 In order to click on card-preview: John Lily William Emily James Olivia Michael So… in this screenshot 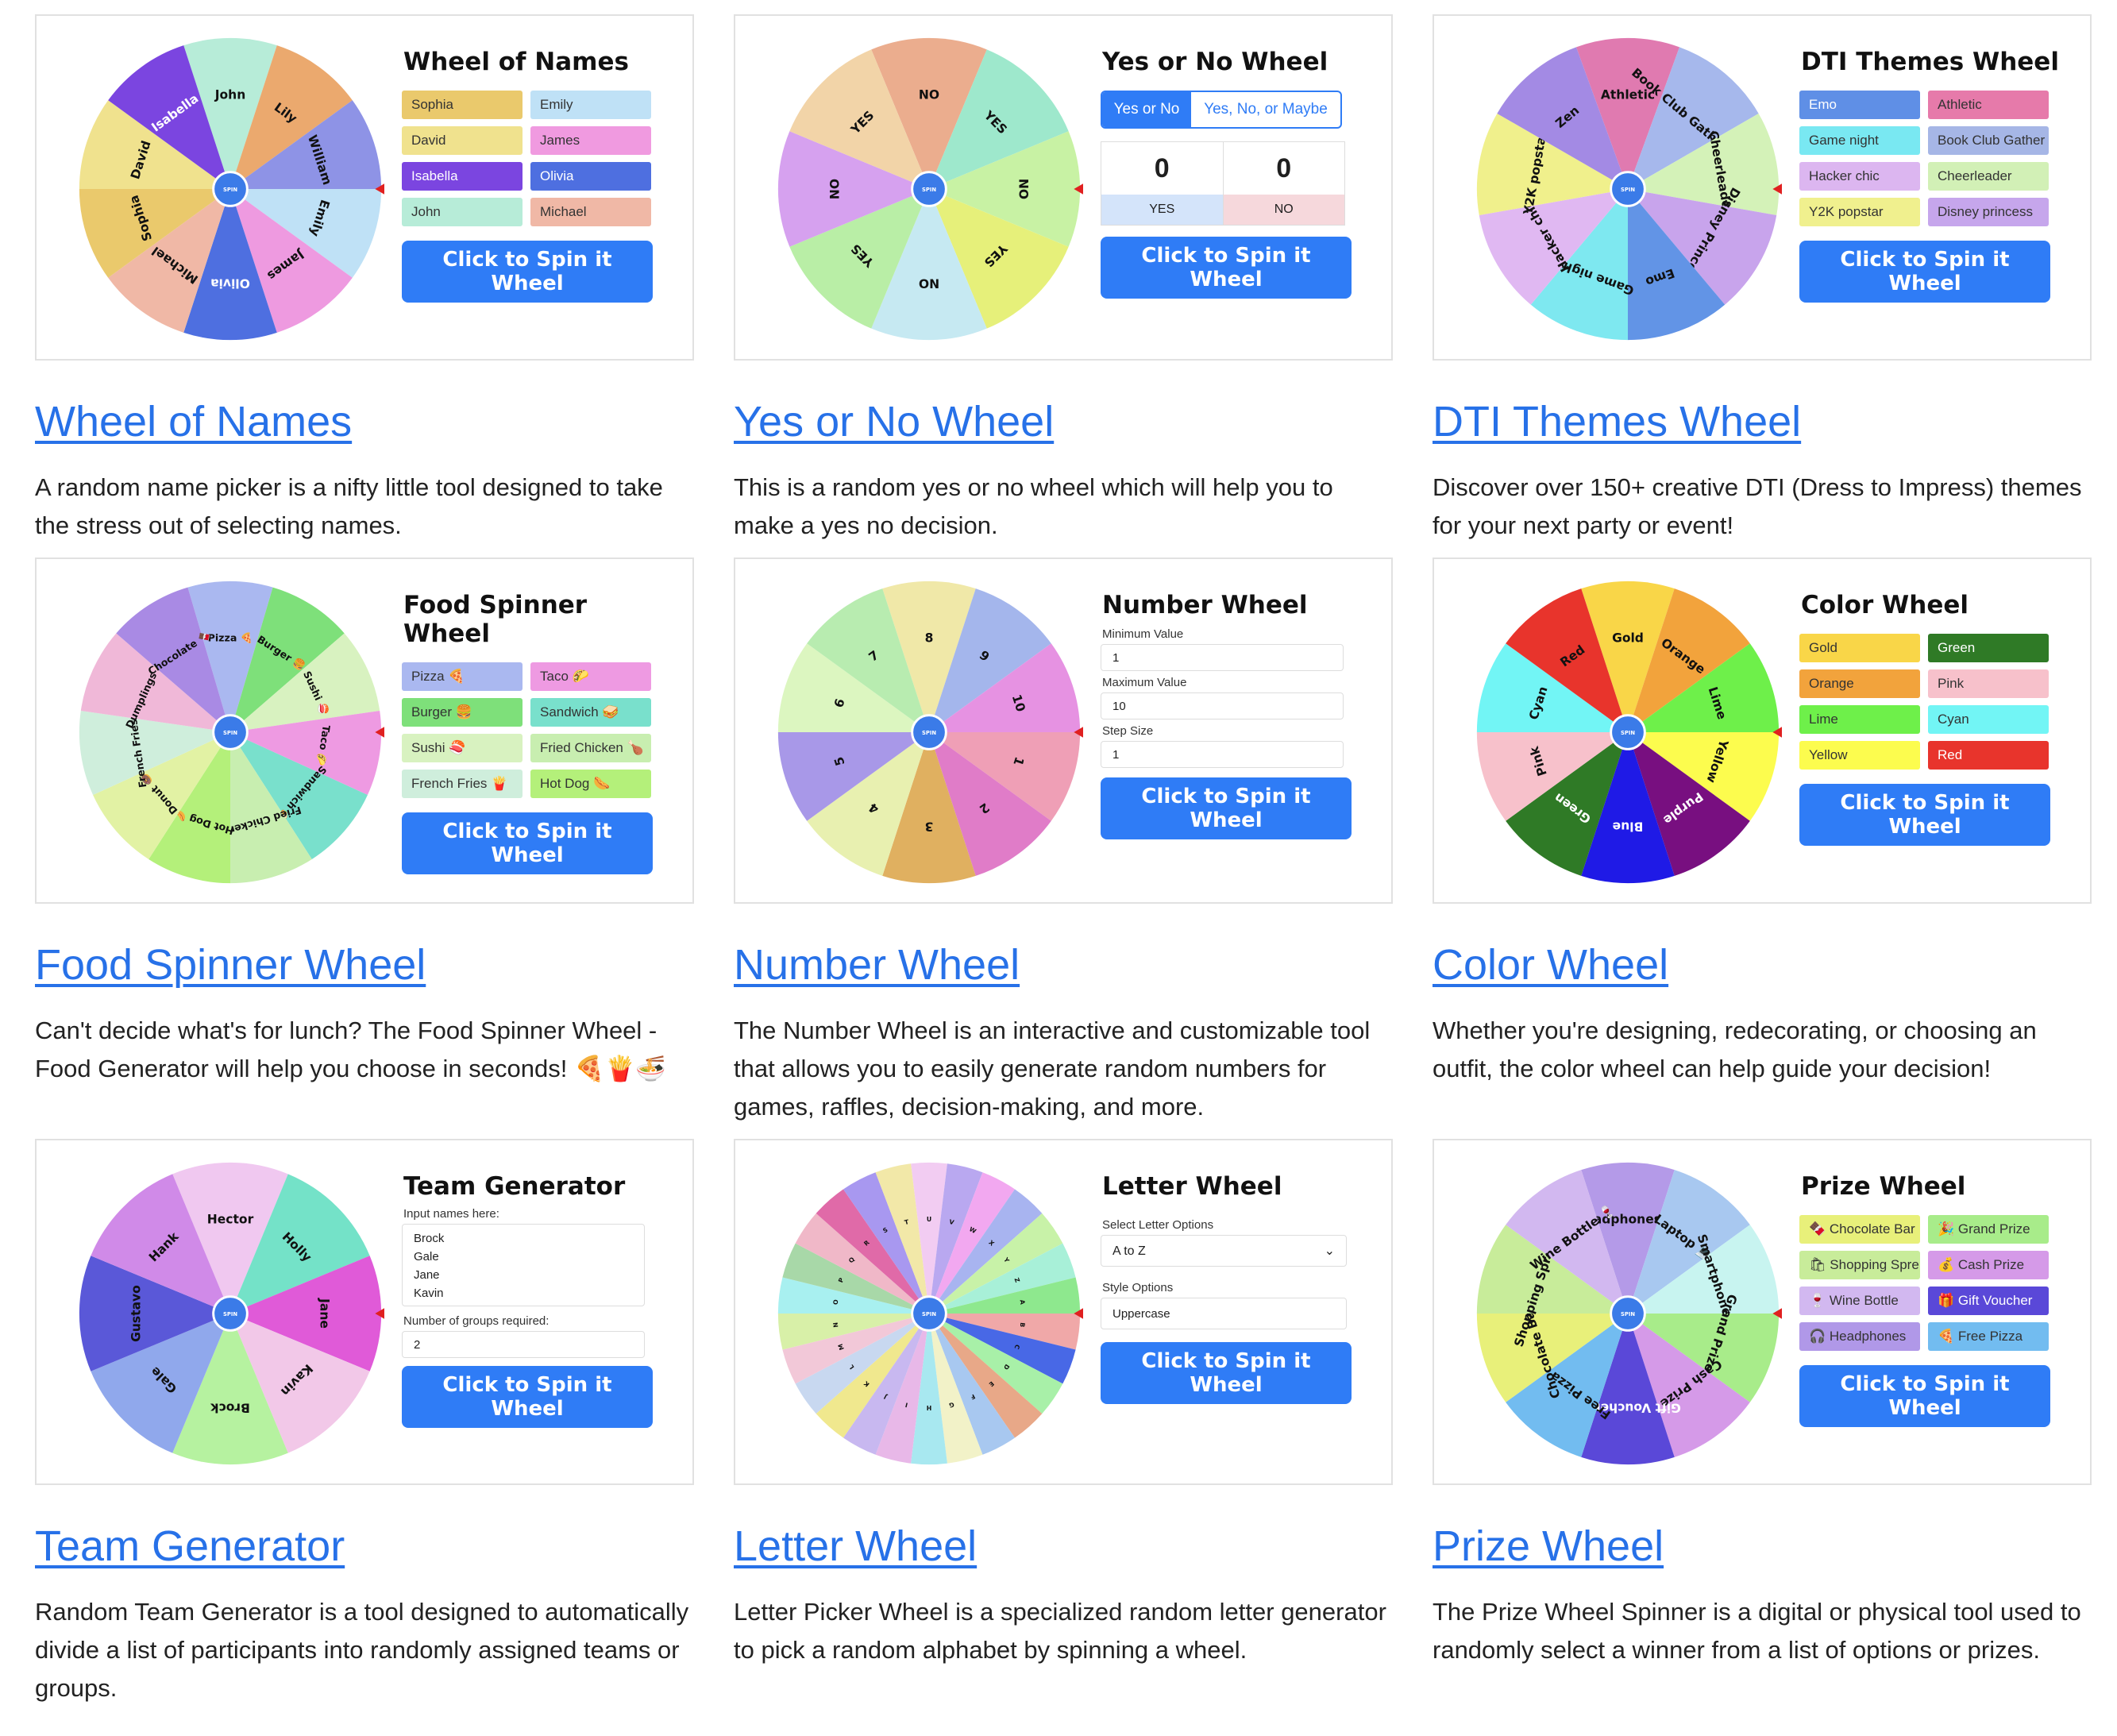, I will do `click(364, 187)`.